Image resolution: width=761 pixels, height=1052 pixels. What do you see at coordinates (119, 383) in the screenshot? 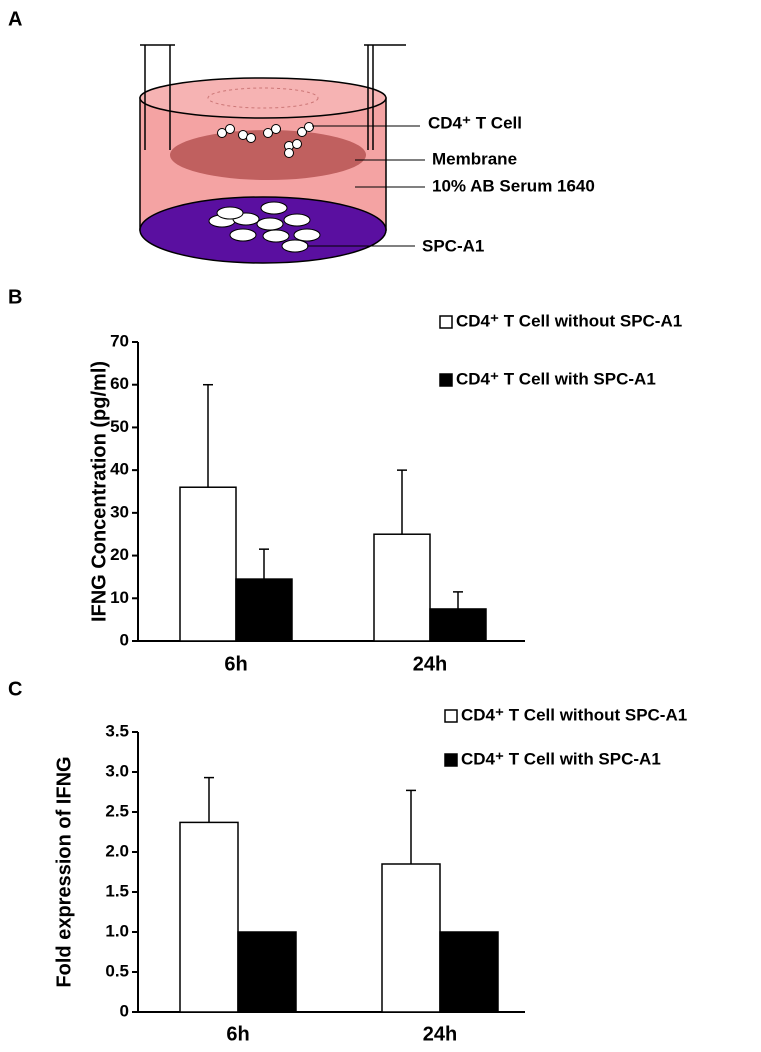
I see `y-tick-label: 60` at bounding box center [119, 383].